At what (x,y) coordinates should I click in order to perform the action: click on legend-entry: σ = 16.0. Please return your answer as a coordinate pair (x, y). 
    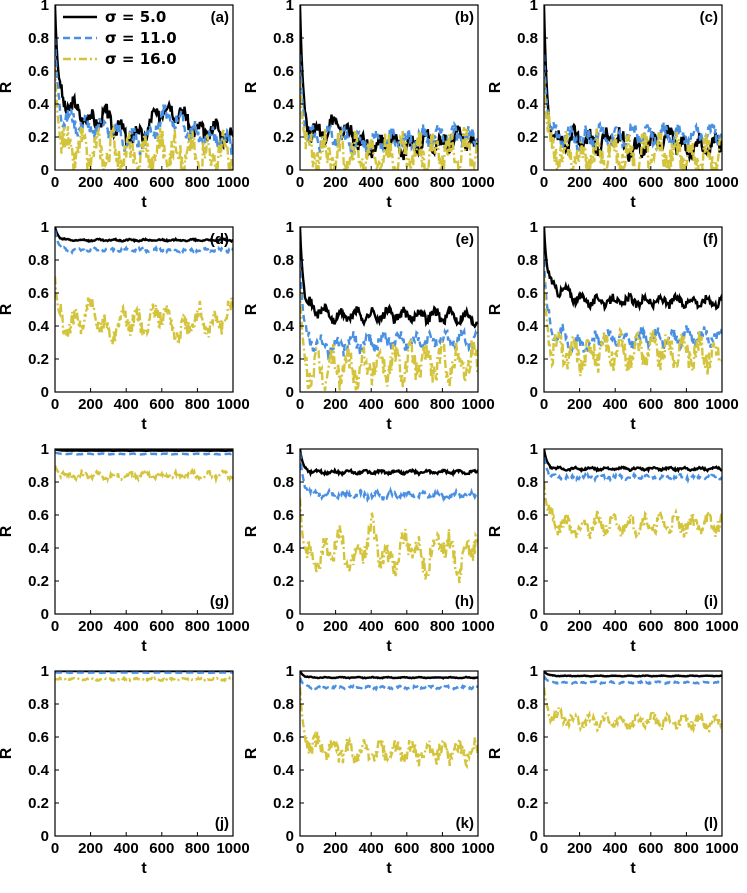
    Looking at the image, I should click on (141, 59).